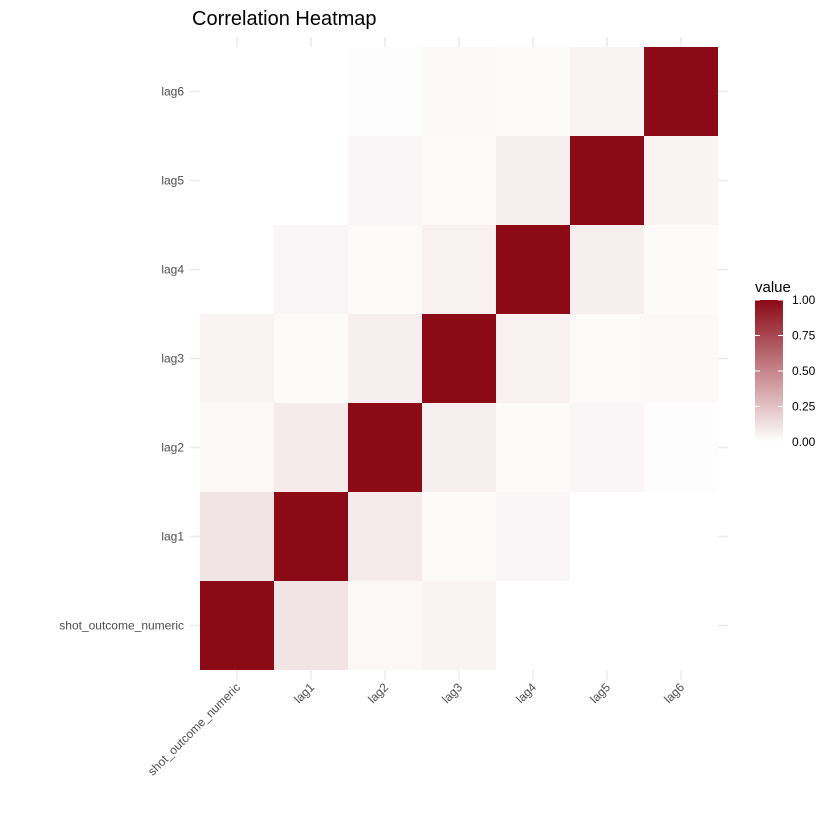  What do you see at coordinates (194, 729) in the screenshot?
I see `x-tick-label: shot_outcome_numeric` at bounding box center [194, 729].